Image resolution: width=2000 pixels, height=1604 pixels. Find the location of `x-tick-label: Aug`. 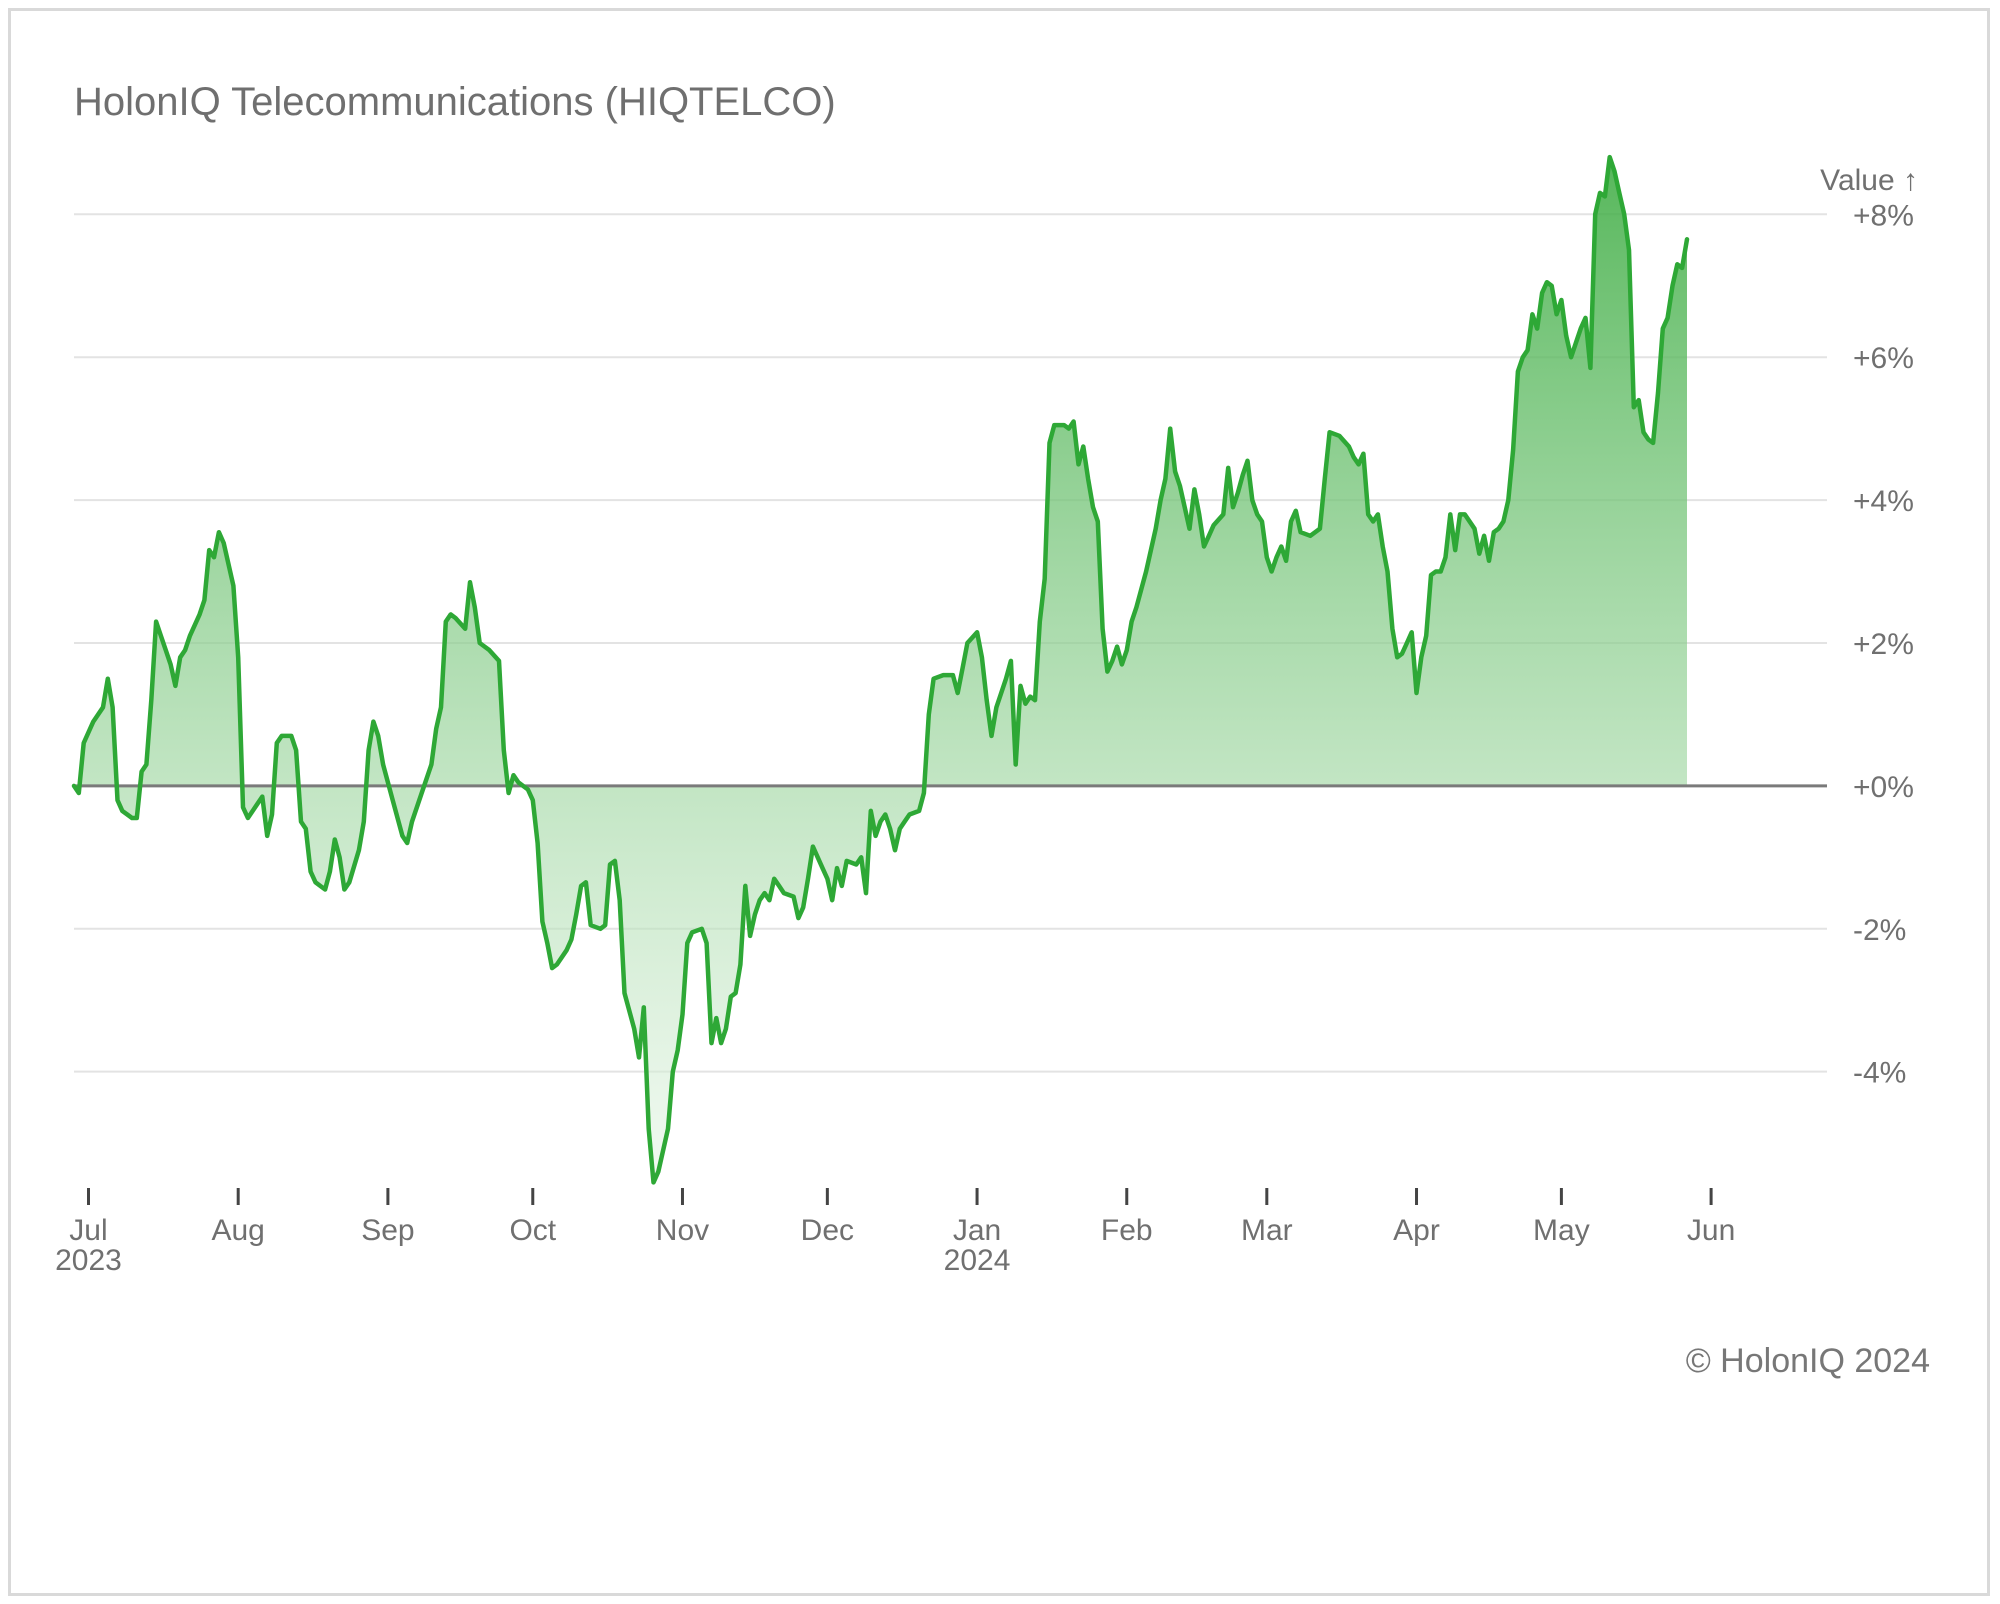

x-tick-label: Aug is located at coordinates (237, 1230).